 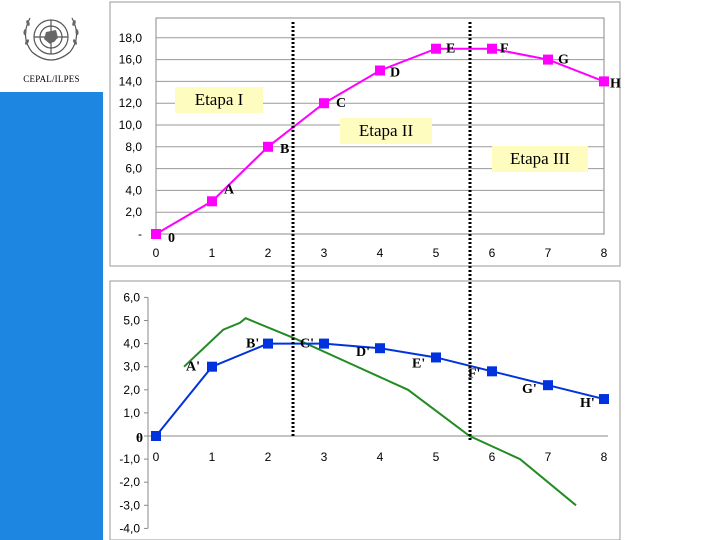 I want to click on top-x-tick-label: 0, so click(x=156, y=253).